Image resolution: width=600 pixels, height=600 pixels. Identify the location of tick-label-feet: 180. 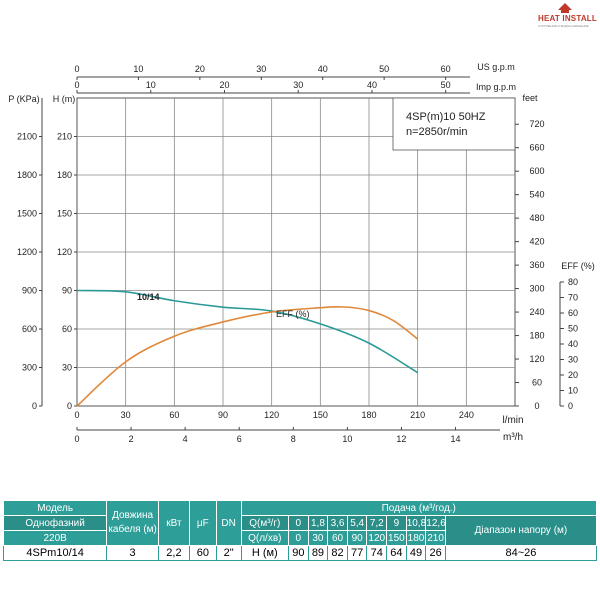
(536, 336).